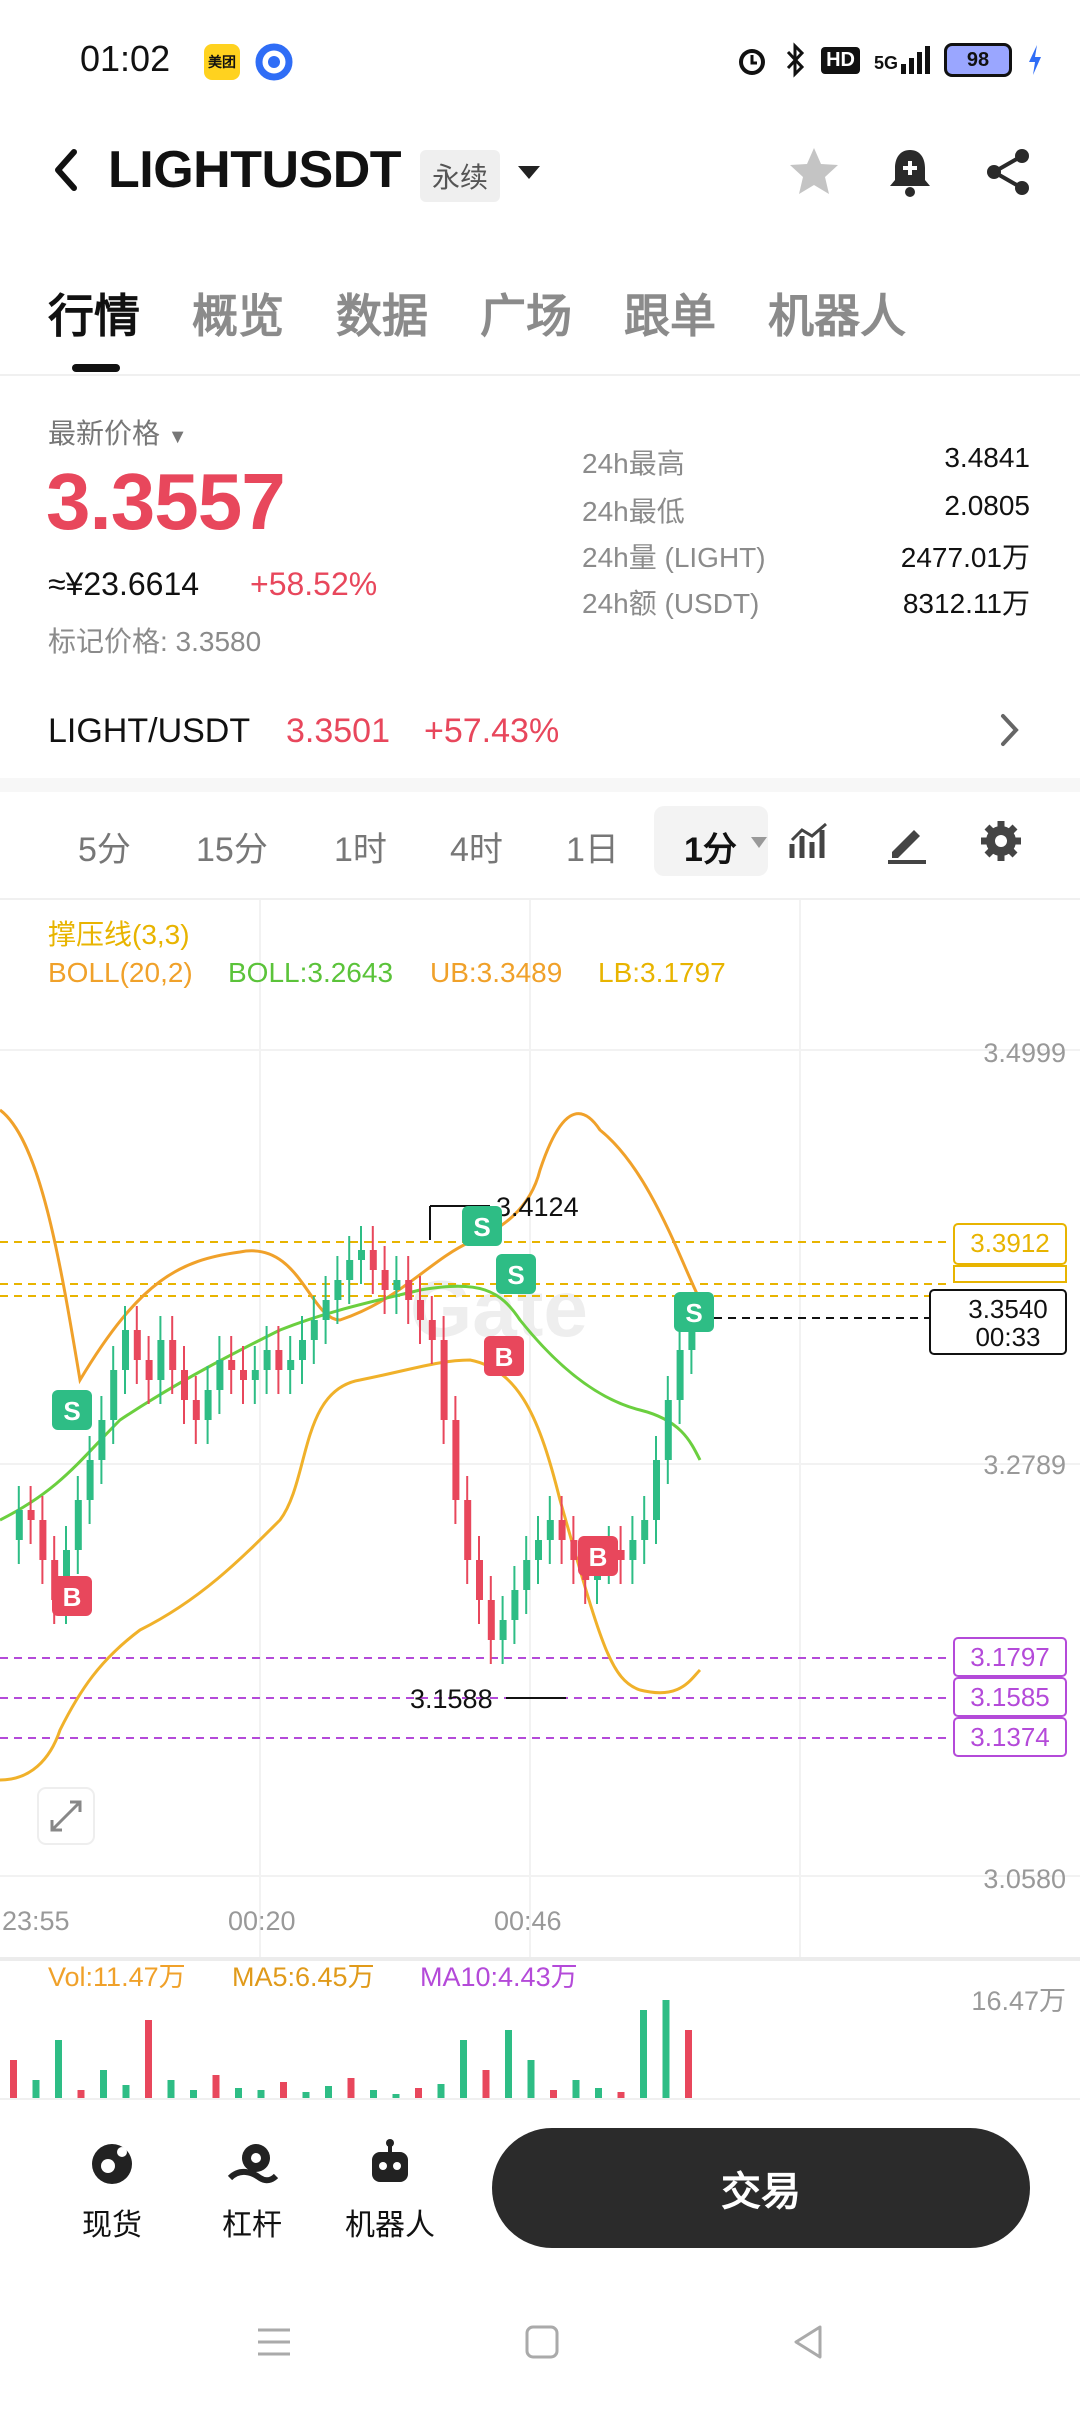 Image resolution: width=1080 pixels, height=2412 pixels. What do you see at coordinates (837, 316) in the screenshot?
I see `tab-bots: 机器人` at bounding box center [837, 316].